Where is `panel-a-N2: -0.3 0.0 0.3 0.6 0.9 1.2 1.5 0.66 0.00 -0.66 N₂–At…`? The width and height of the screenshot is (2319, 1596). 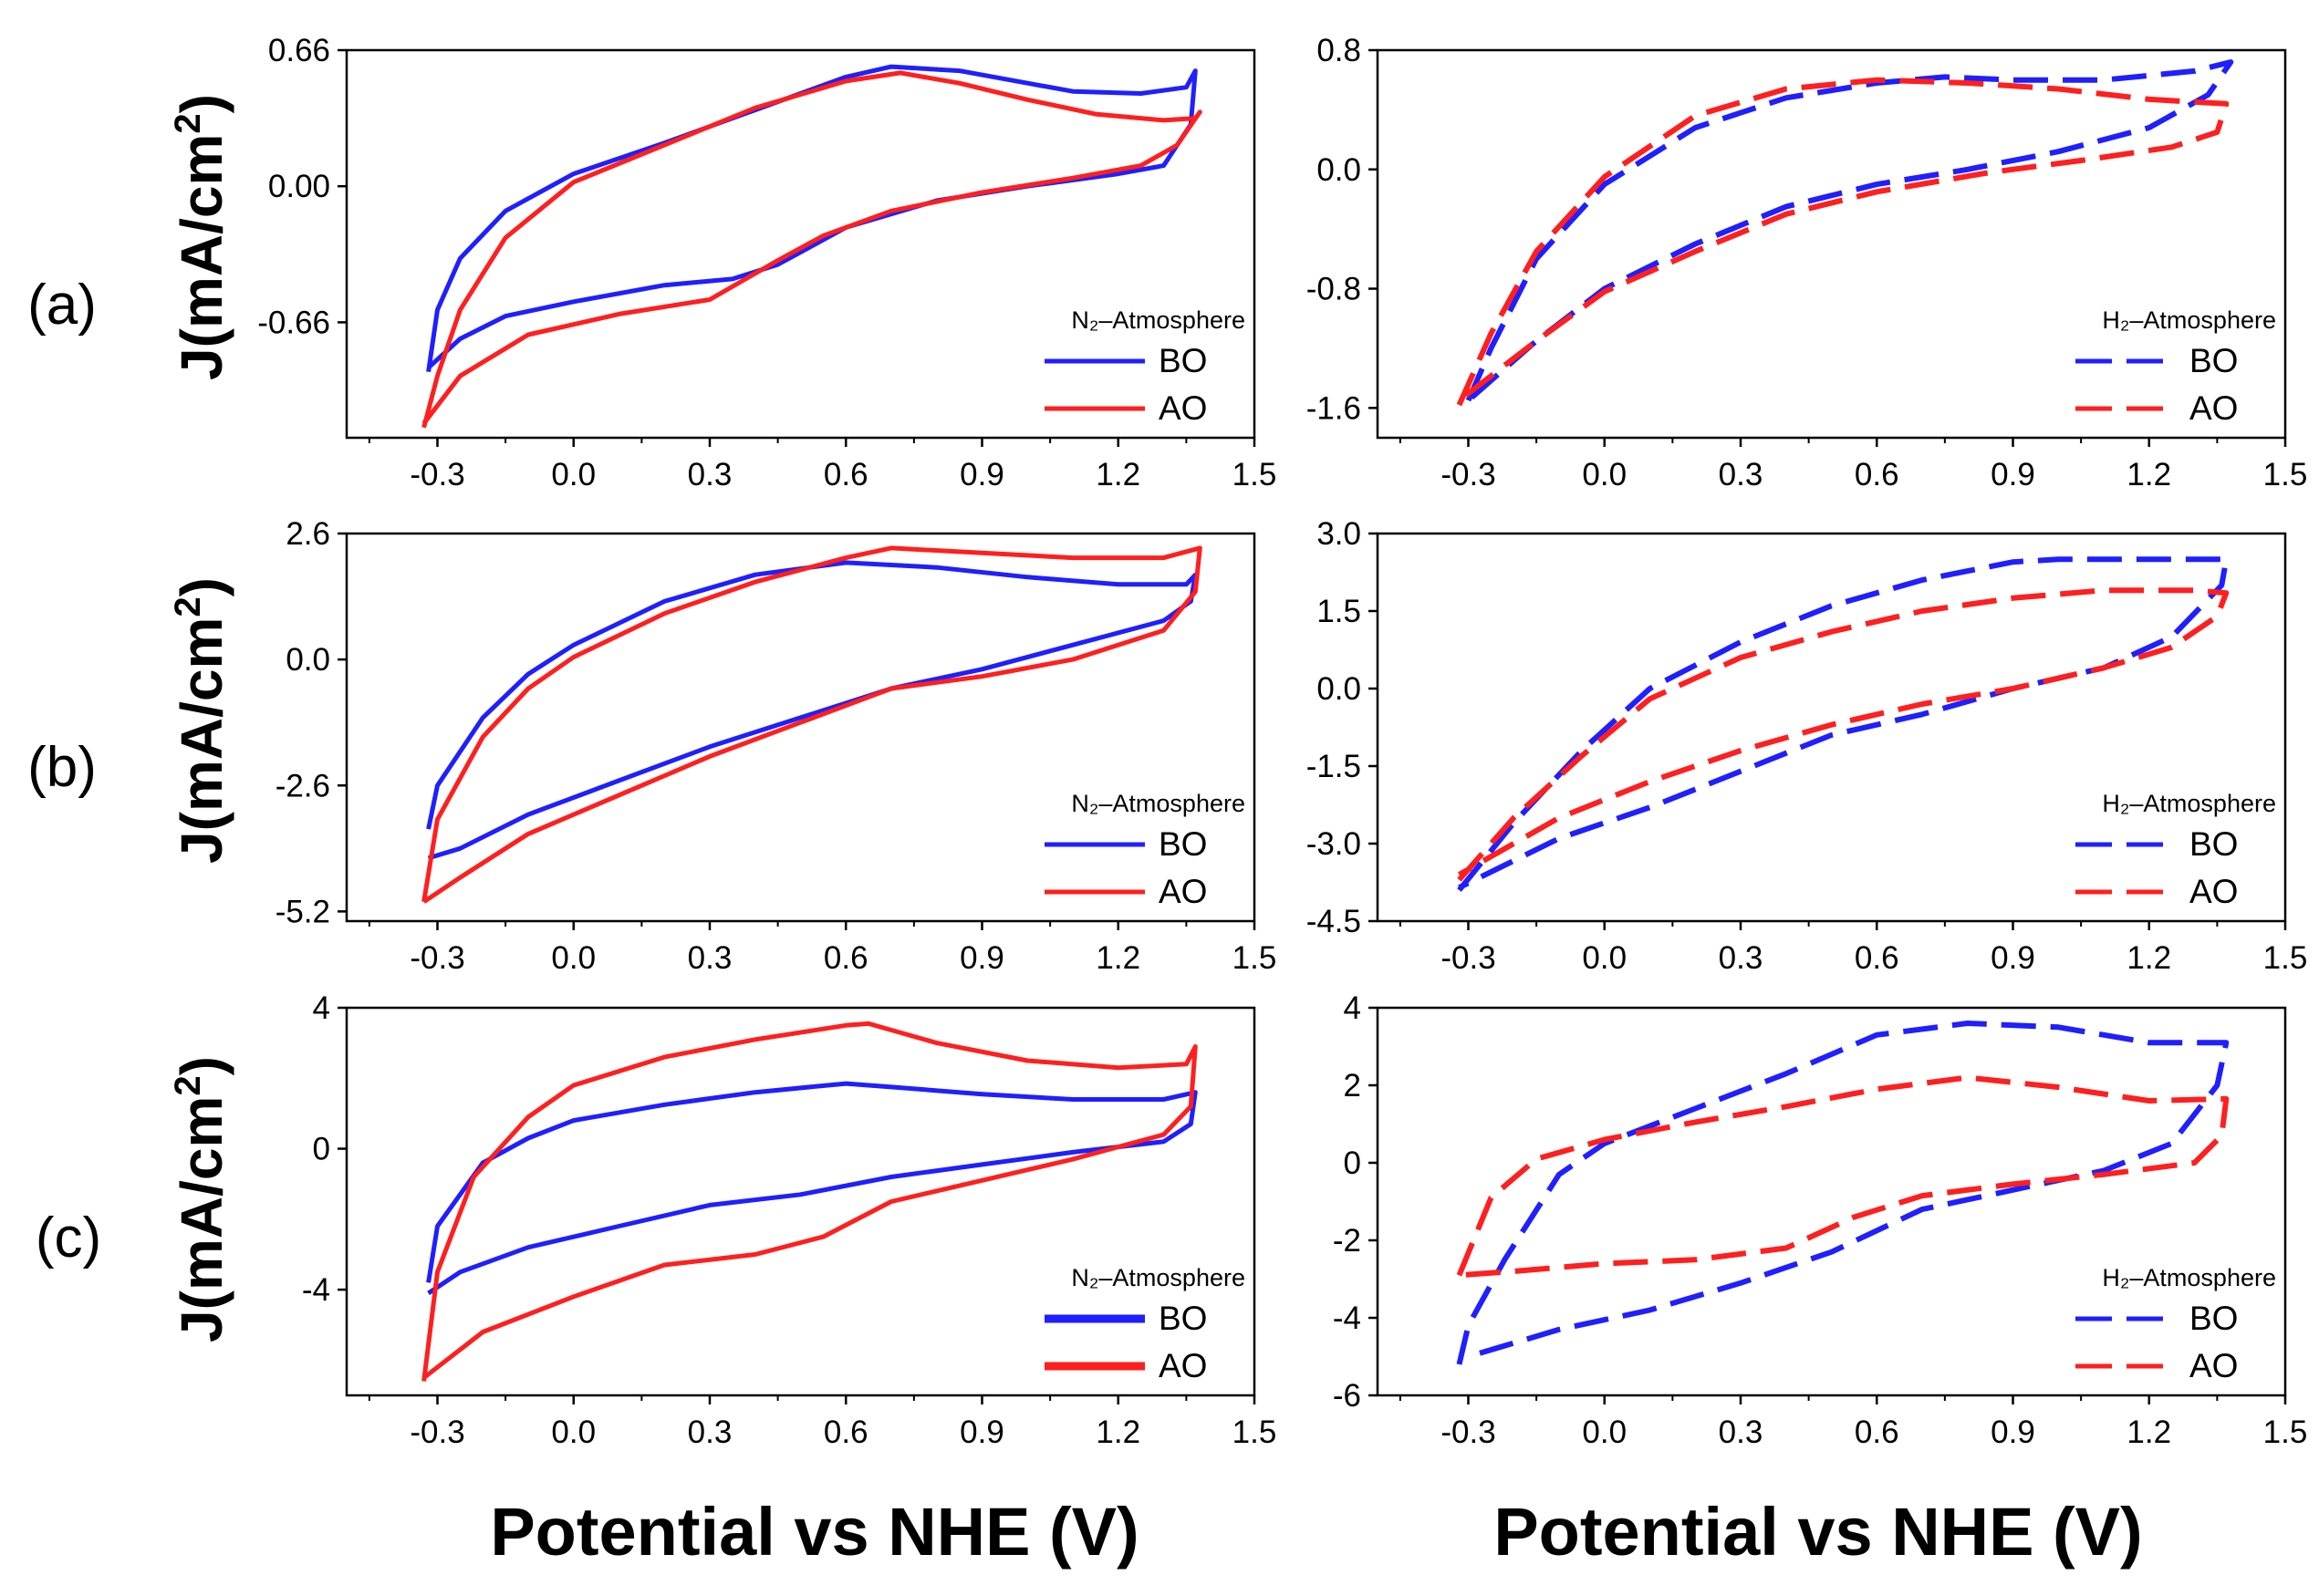 panel-a-N2: -0.3 0.0 0.3 0.6 0.9 1.2 1.5 0.66 0.00 -0.66 N₂–At… is located at coordinates (766, 263).